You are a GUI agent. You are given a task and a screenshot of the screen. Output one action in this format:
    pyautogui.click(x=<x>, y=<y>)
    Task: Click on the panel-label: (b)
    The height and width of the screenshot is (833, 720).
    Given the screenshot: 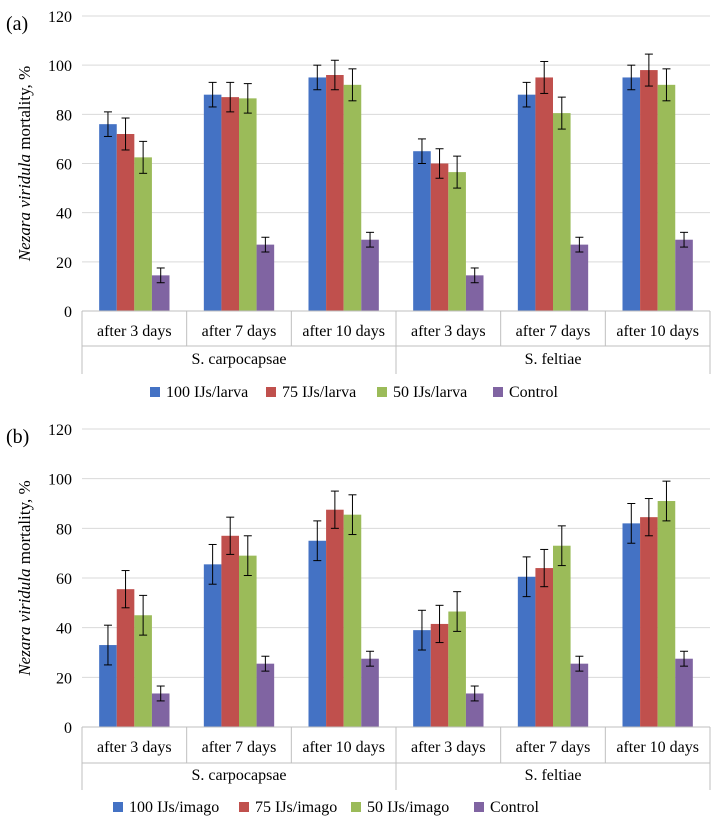 What is the action you would take?
    pyautogui.click(x=17, y=437)
    